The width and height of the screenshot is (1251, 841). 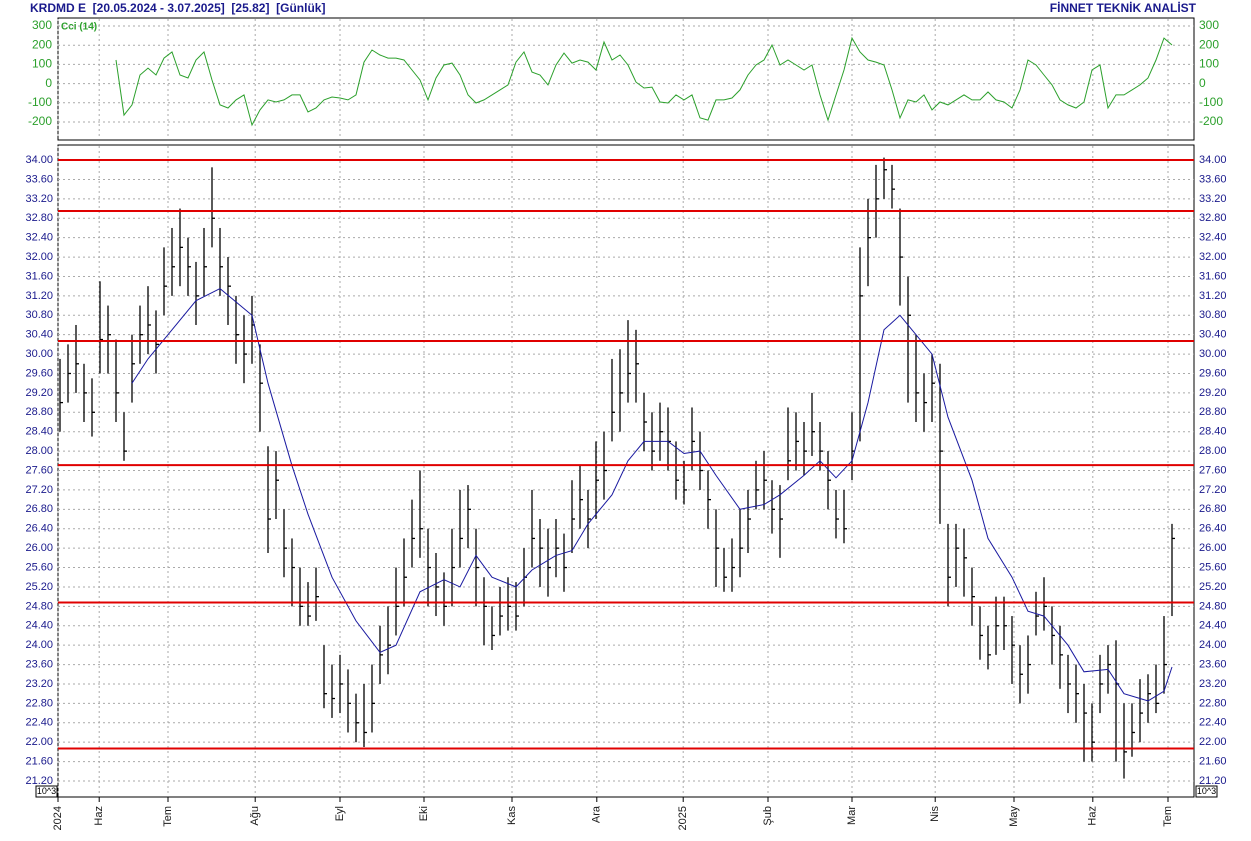 What do you see at coordinates (255, 816) in the screenshot?
I see `x-tick-label: Ağu` at bounding box center [255, 816].